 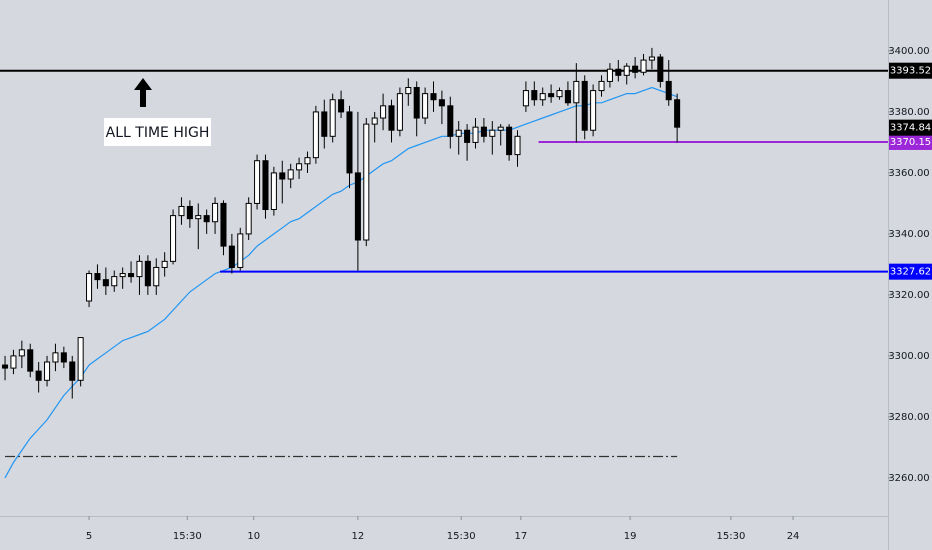 What do you see at coordinates (630, 536) in the screenshot?
I see `x-tick-label: 19` at bounding box center [630, 536].